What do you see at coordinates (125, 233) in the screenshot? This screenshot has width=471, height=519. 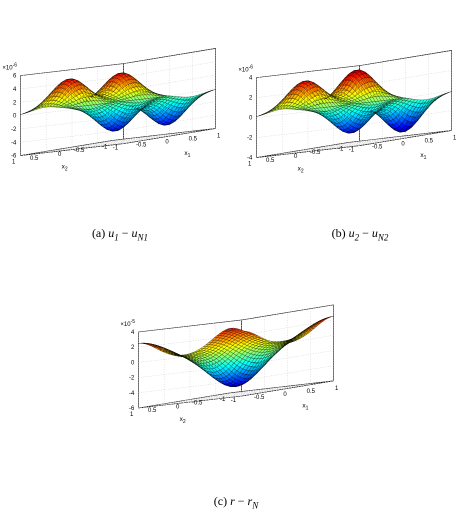 I see `caption-a-op: −` at bounding box center [125, 233].